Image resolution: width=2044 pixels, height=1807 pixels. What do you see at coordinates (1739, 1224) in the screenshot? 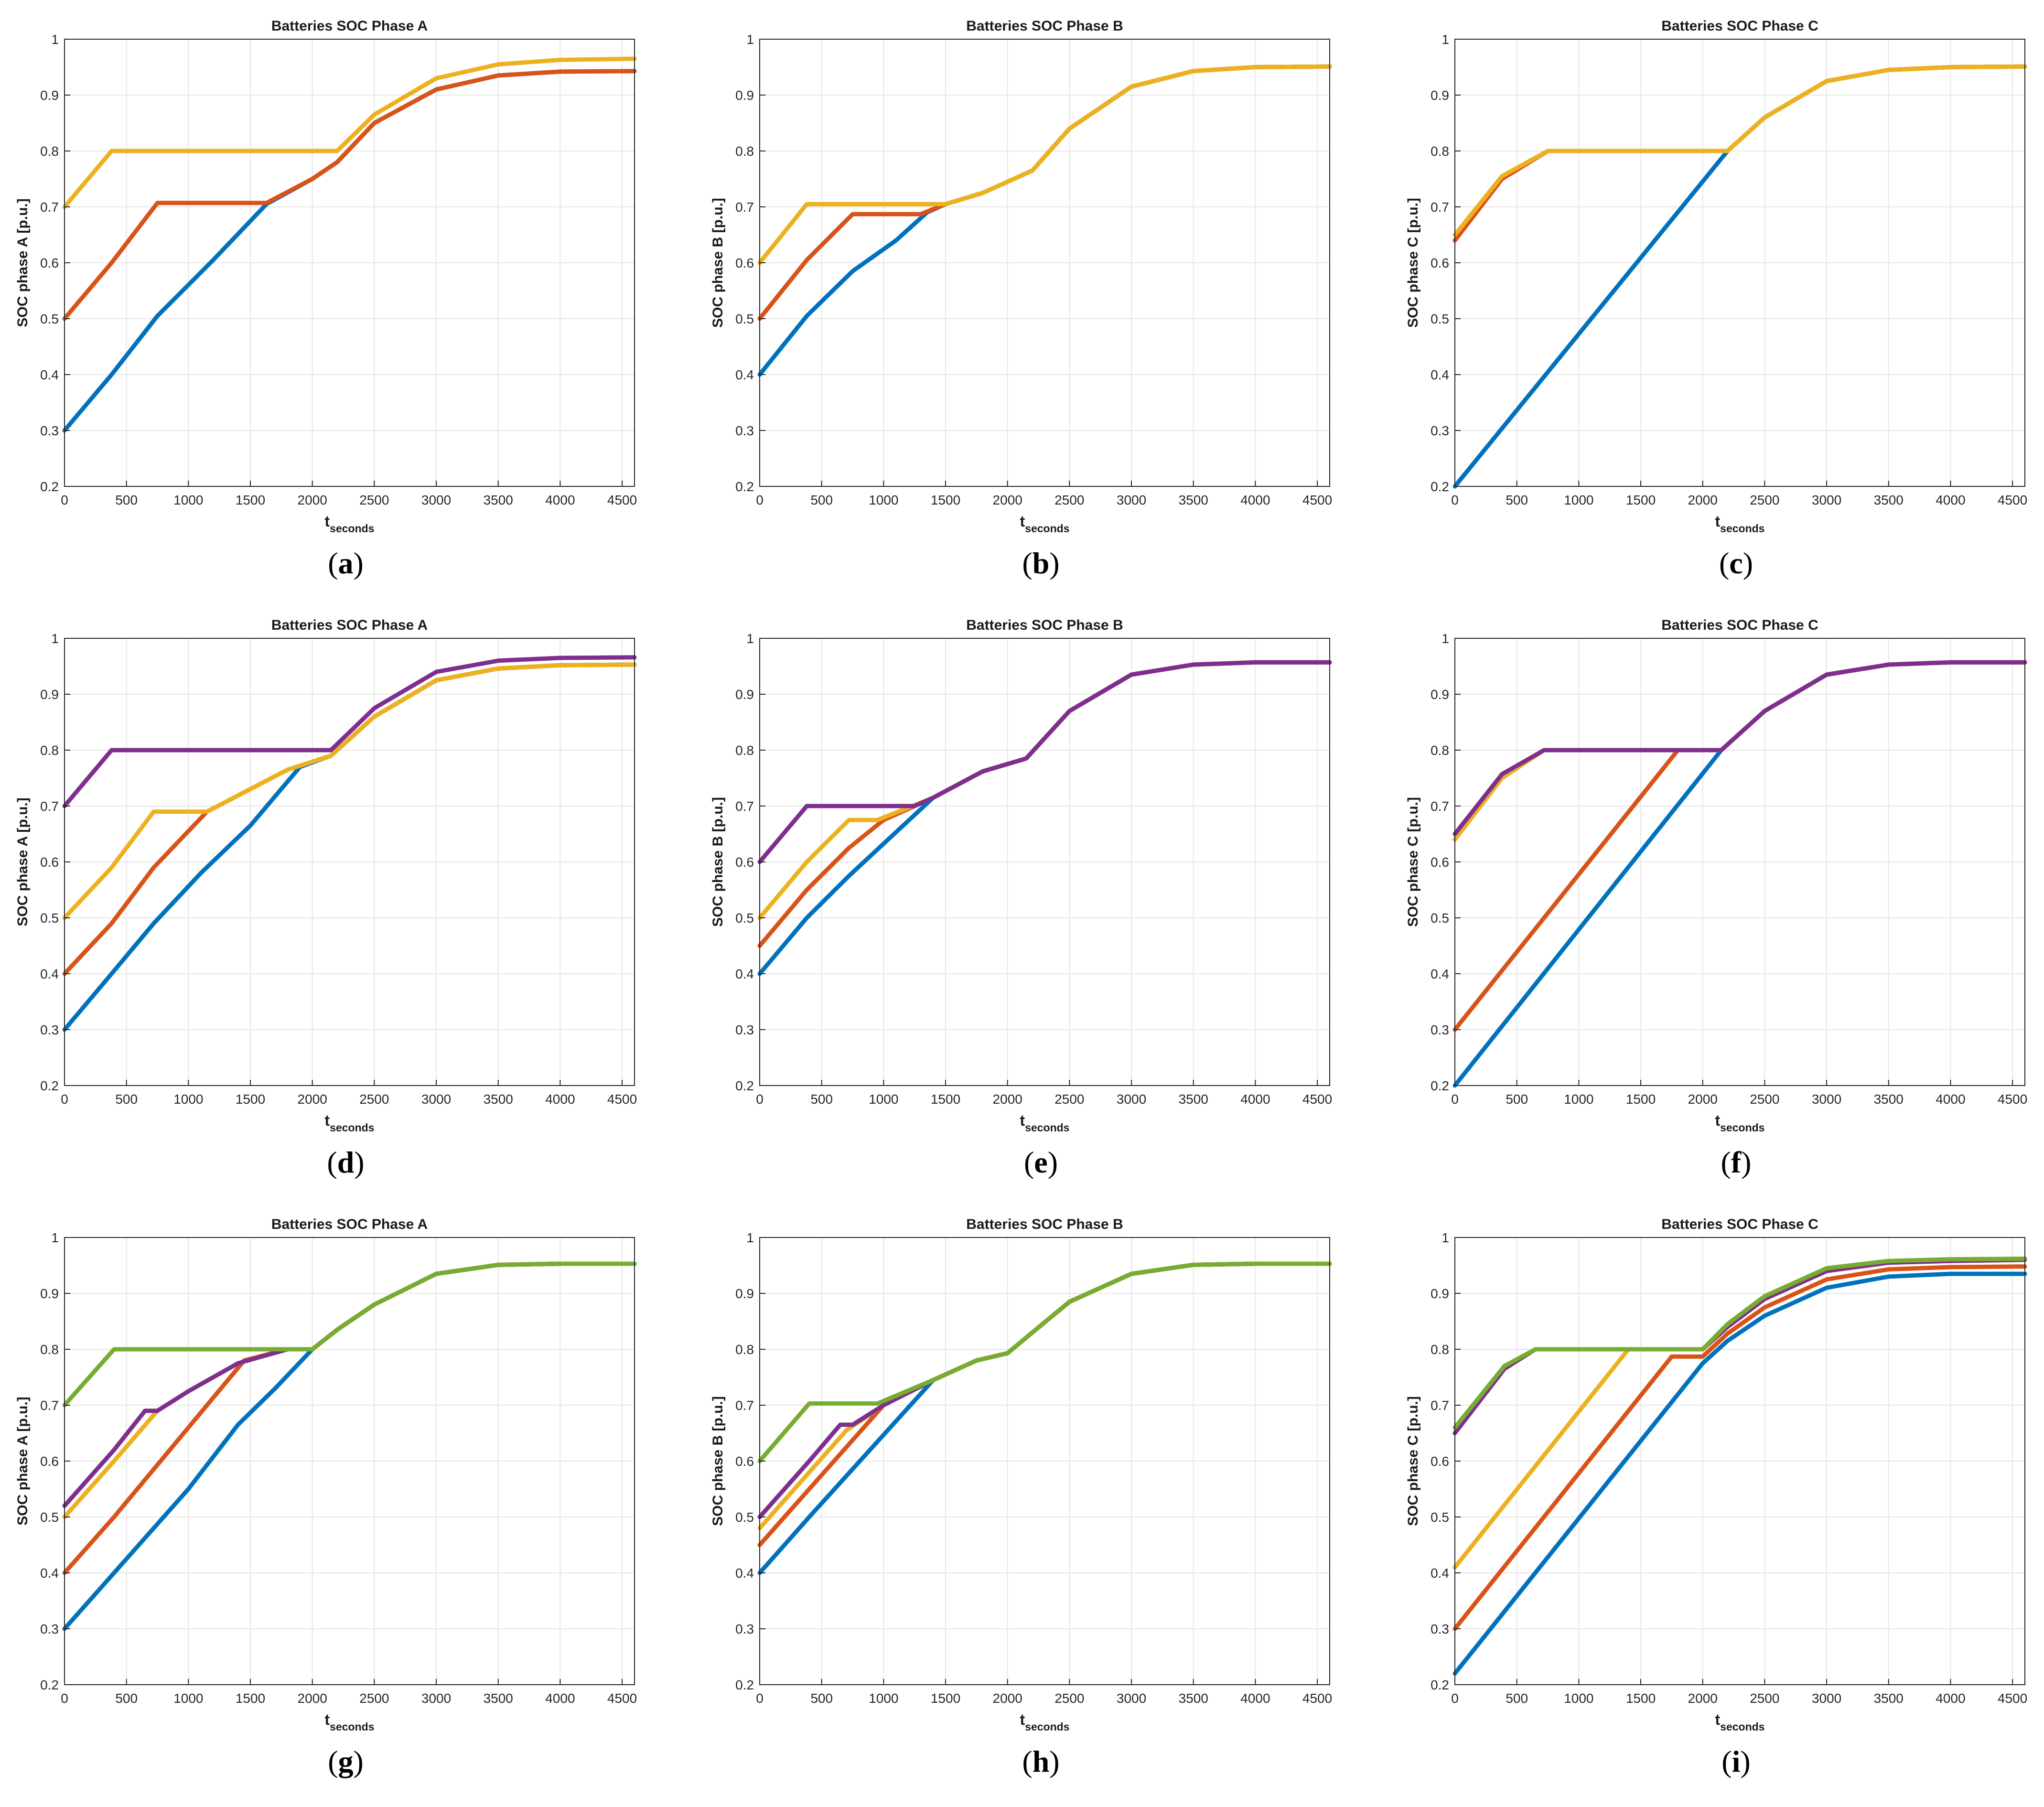
I see `chart-title: Batteries SOC Phase C` at bounding box center [1739, 1224].